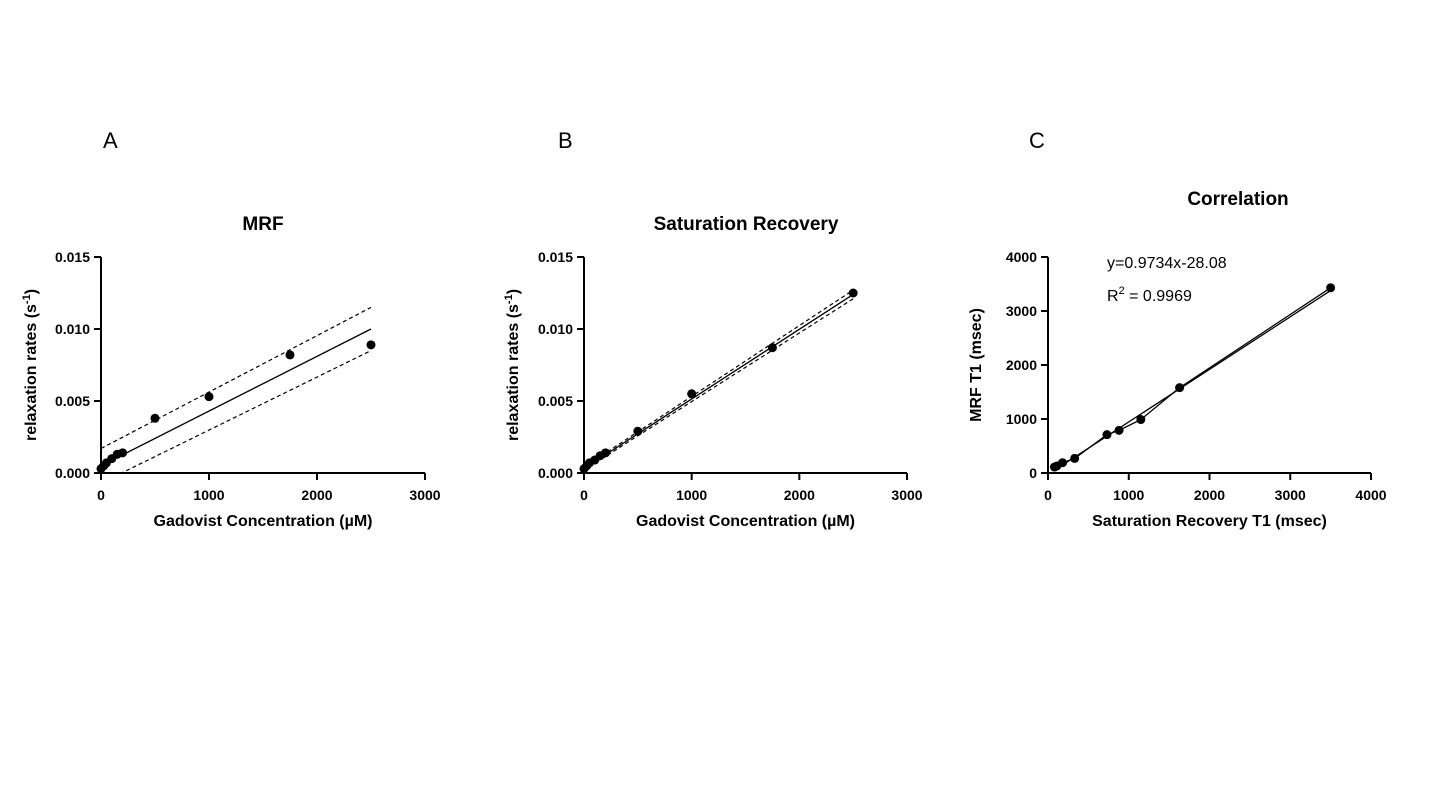 The height and width of the screenshot is (810, 1440). What do you see at coordinates (1149, 295) in the screenshot?
I see `r-squared-label: R2 = 0.9969` at bounding box center [1149, 295].